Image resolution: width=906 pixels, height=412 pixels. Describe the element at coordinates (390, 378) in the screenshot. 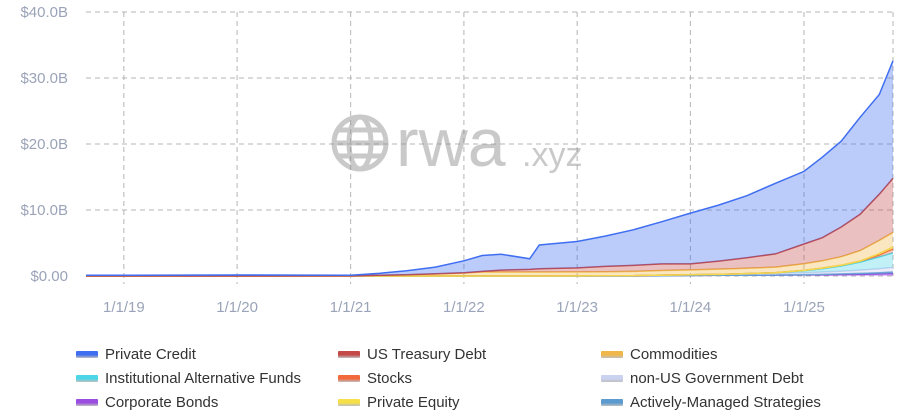

I see `legend-label: Stocks` at that location.